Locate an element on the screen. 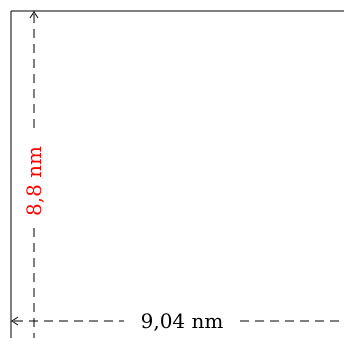 This screenshot has height=338, width=344. width-arrow-left-icon is located at coordinates (15, 321).